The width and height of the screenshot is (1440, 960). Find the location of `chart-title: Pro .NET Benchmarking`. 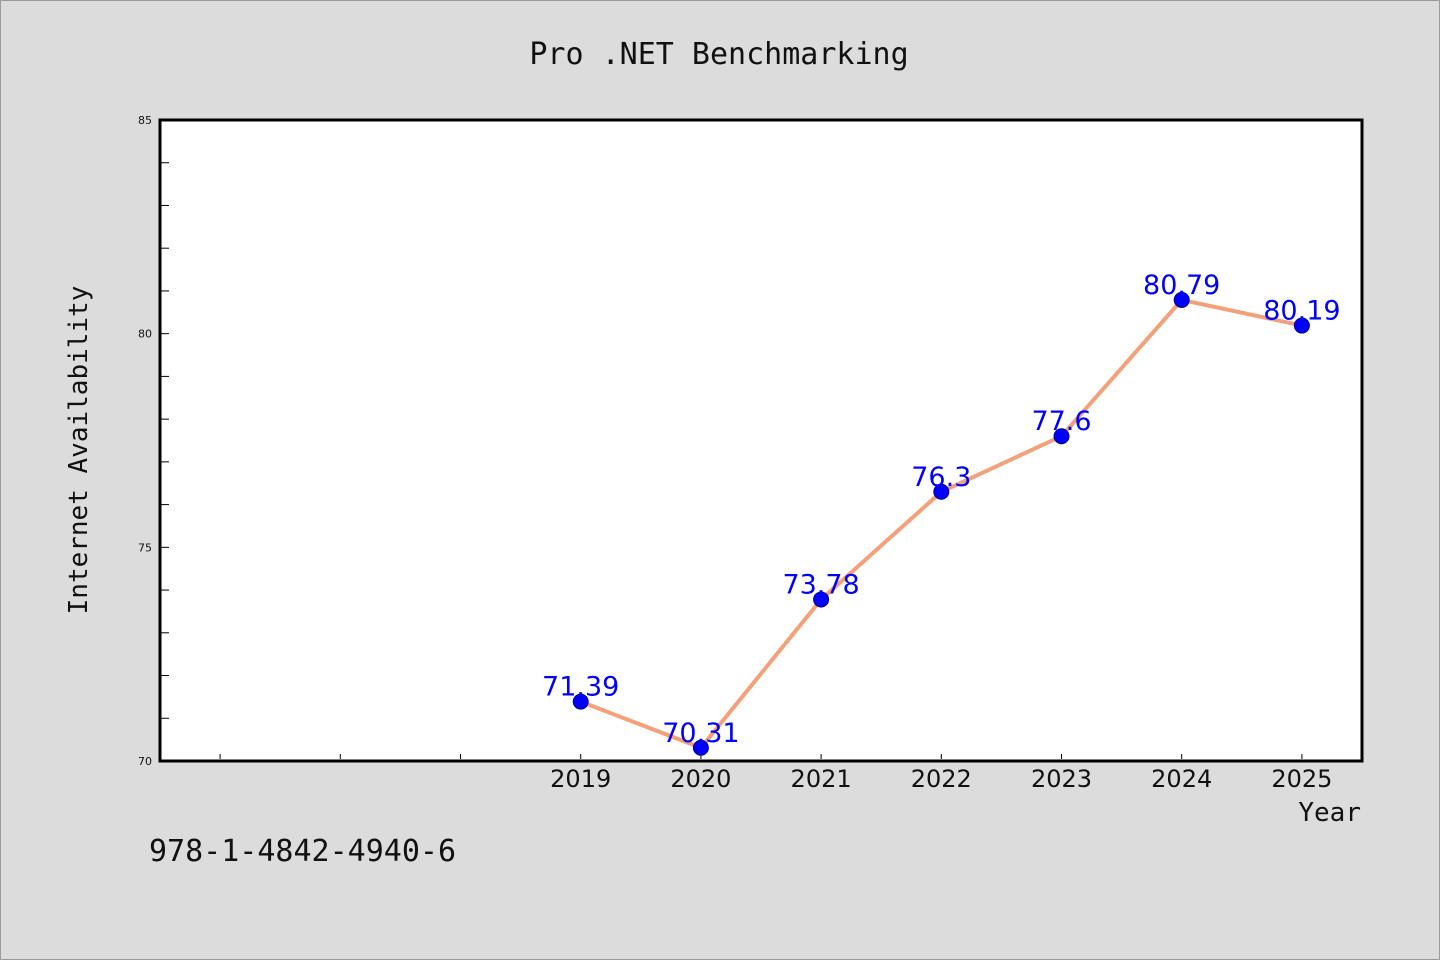

chart-title: Pro .NET Benchmarking is located at coordinates (718, 54).